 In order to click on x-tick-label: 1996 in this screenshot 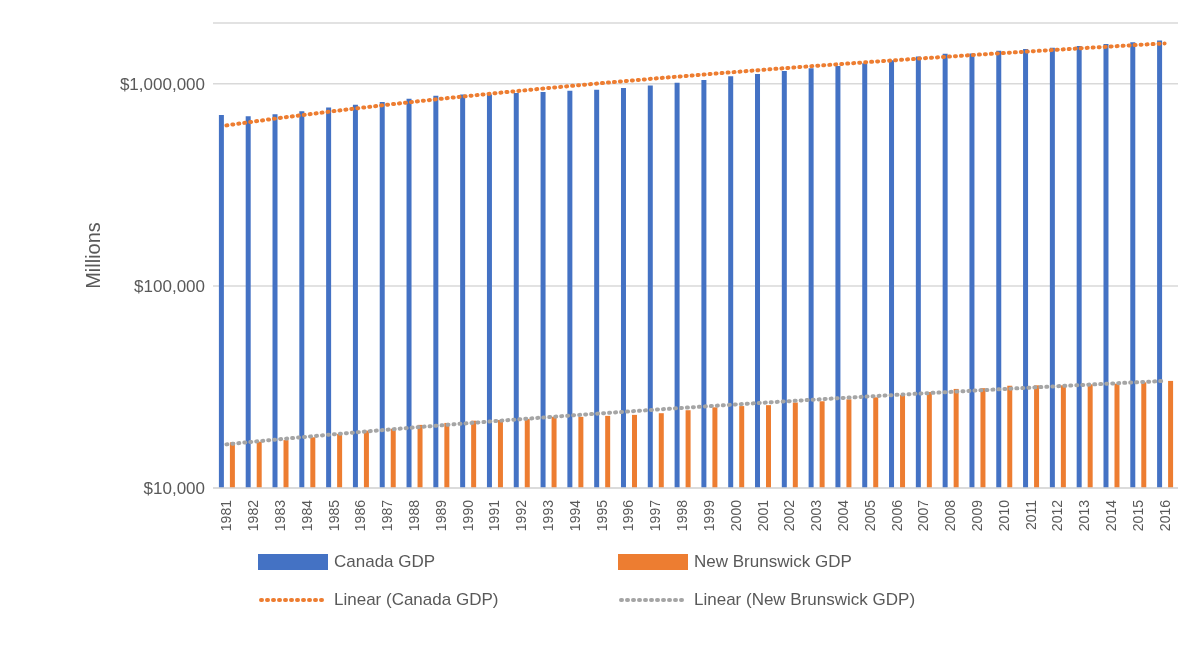, I will do `click(628, 515)`.